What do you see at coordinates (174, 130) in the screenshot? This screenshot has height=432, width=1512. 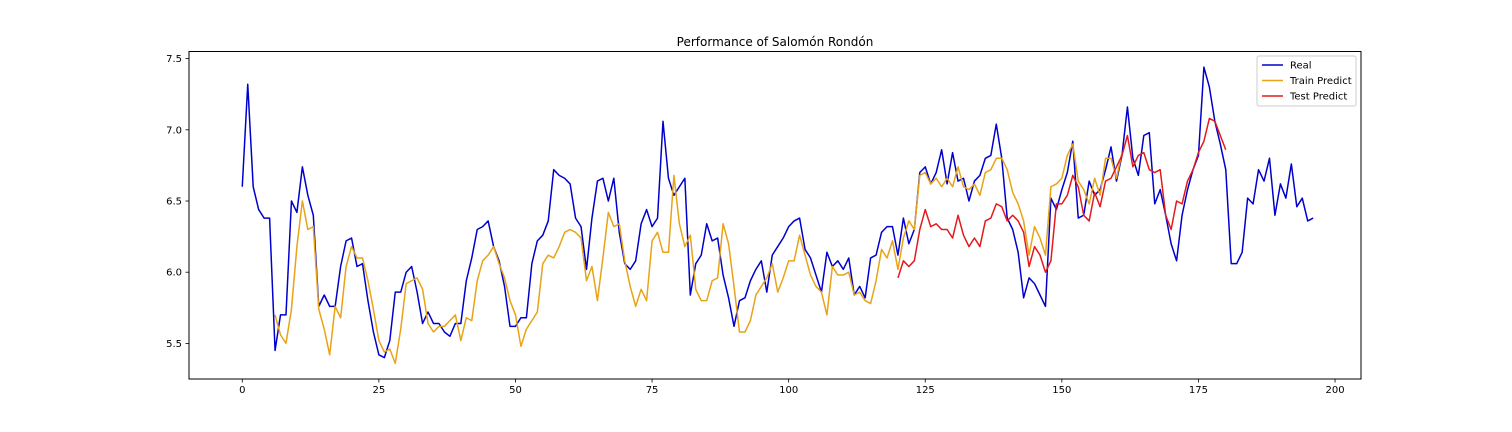 I see `y-tick-label: 7.0` at bounding box center [174, 130].